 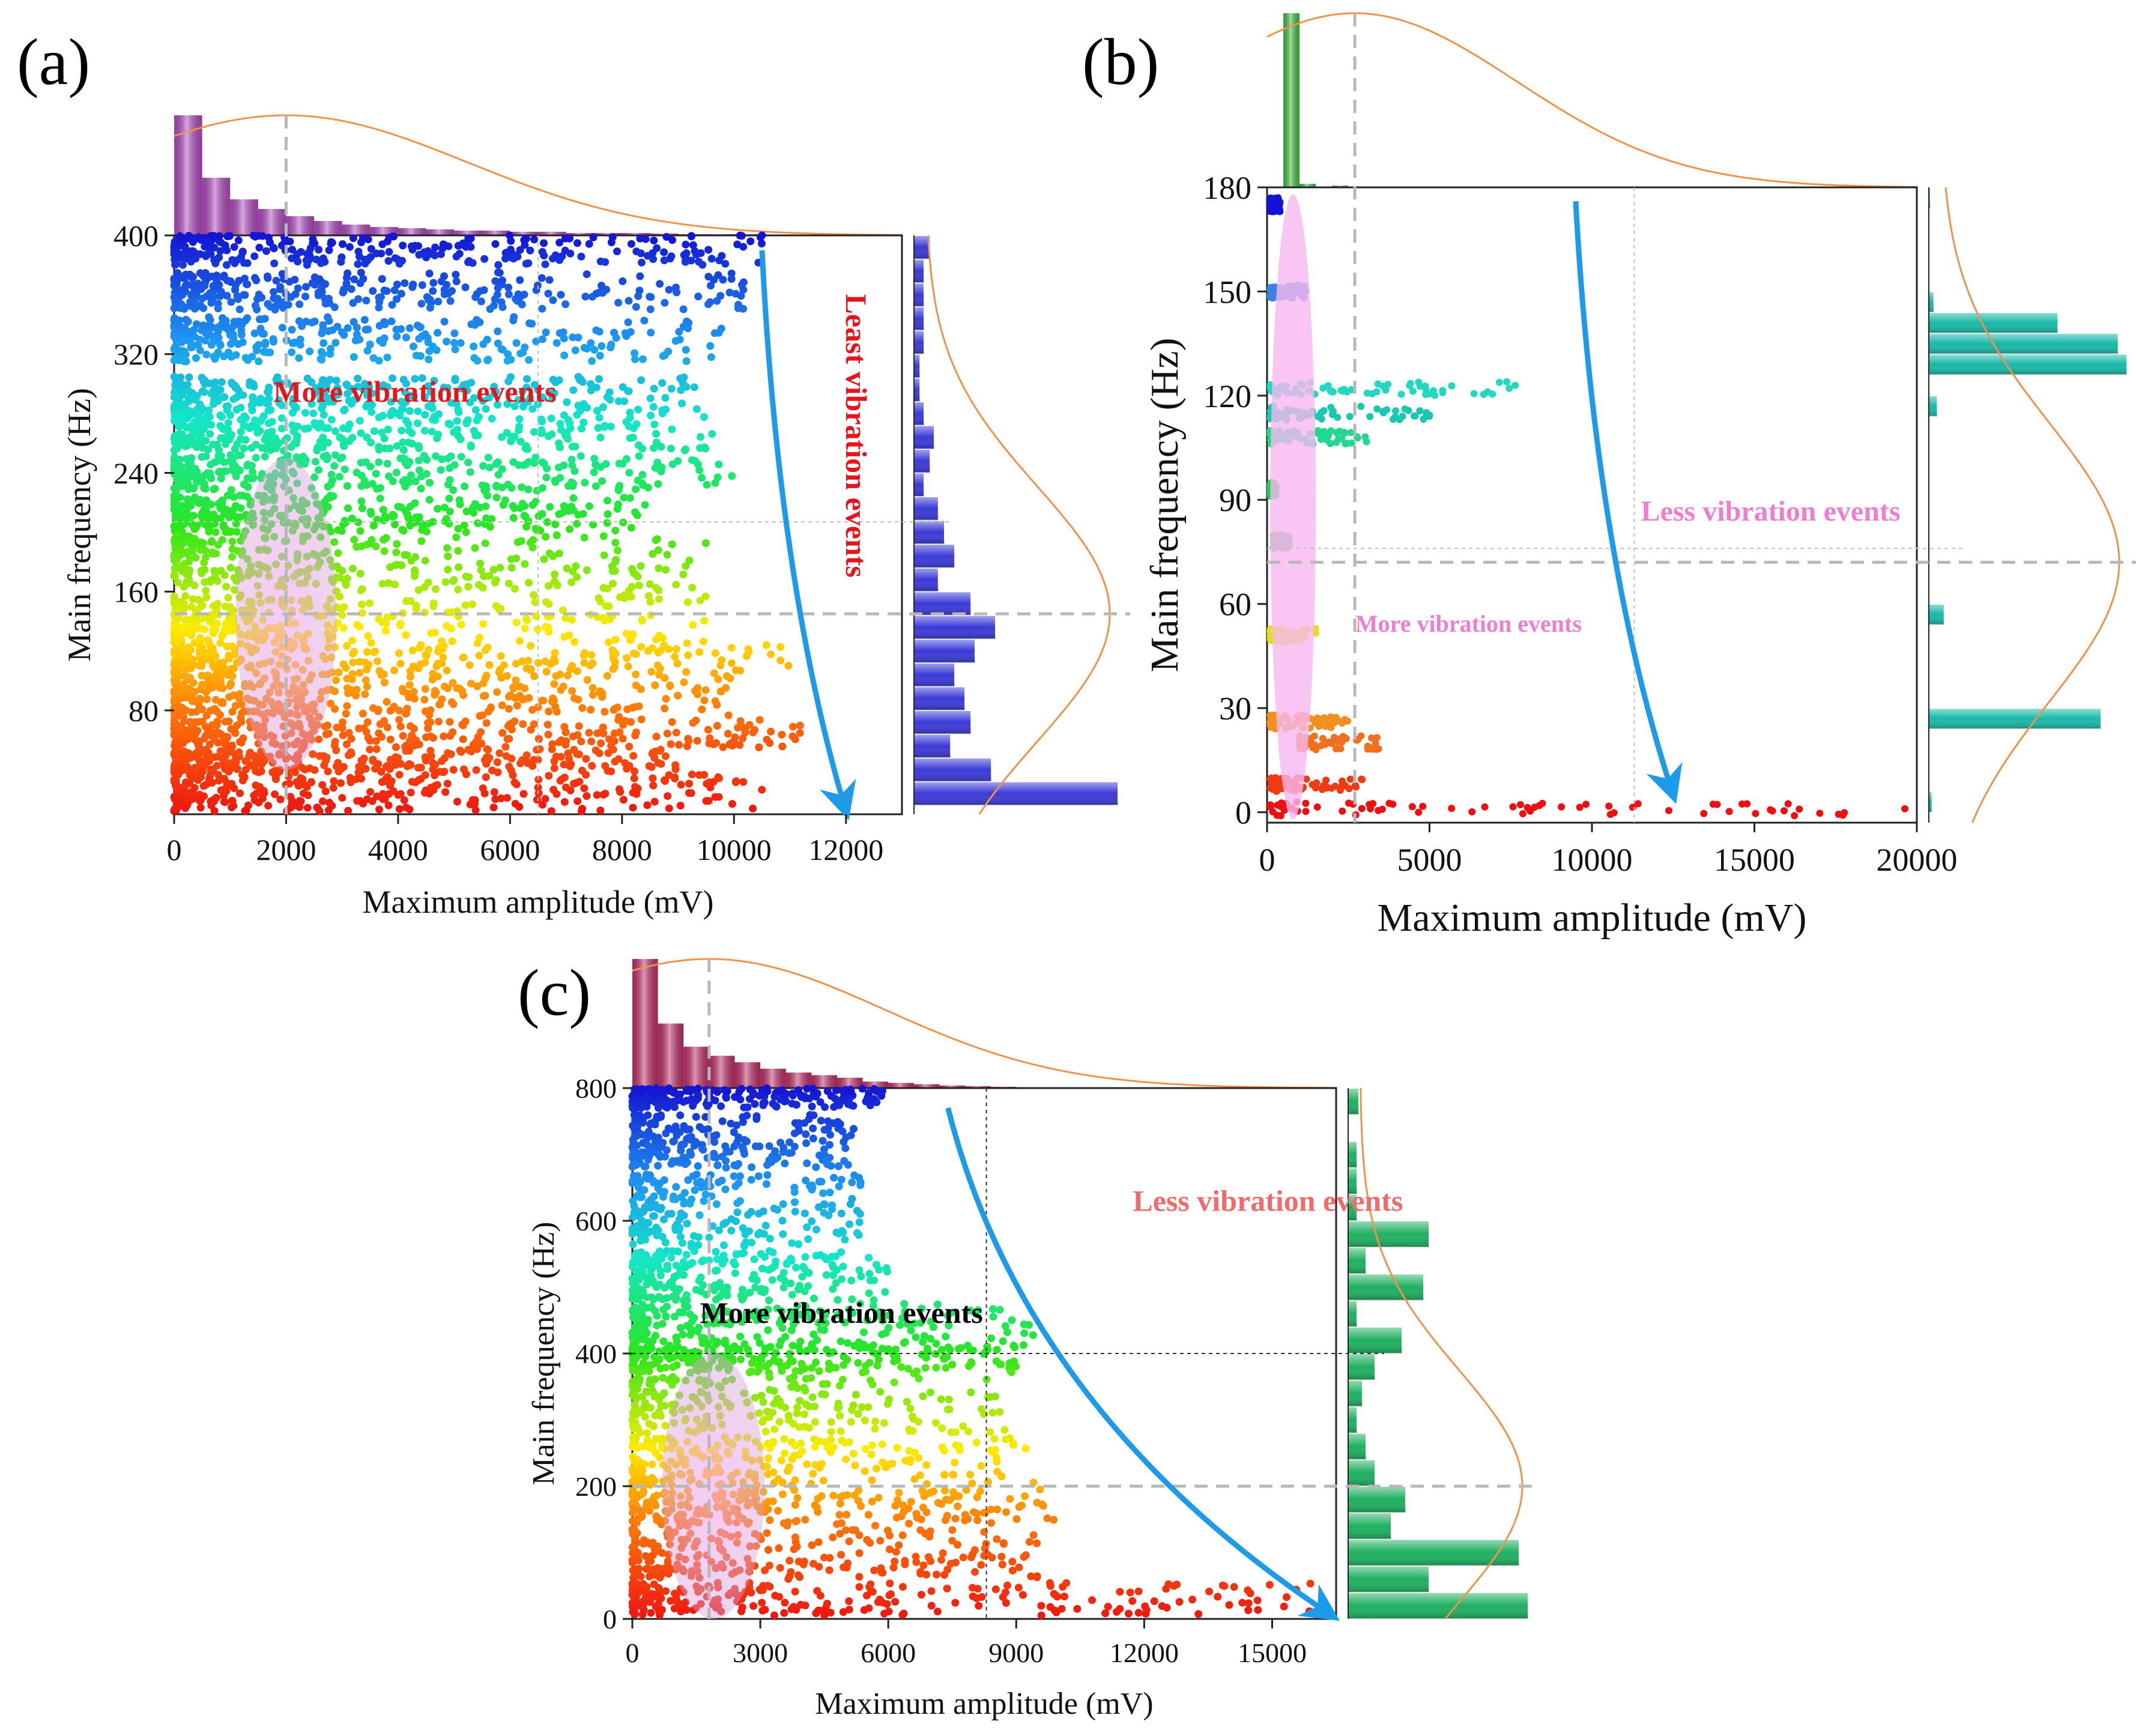 I want to click on top-density-curve, so click(x=538, y=175).